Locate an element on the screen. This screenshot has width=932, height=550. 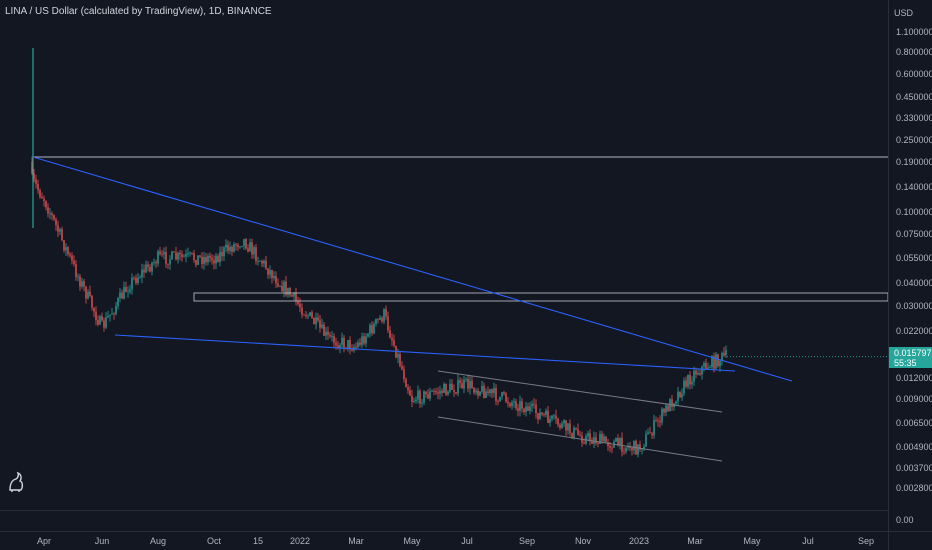
time-tick-label: Oct is located at coordinates (214, 541).